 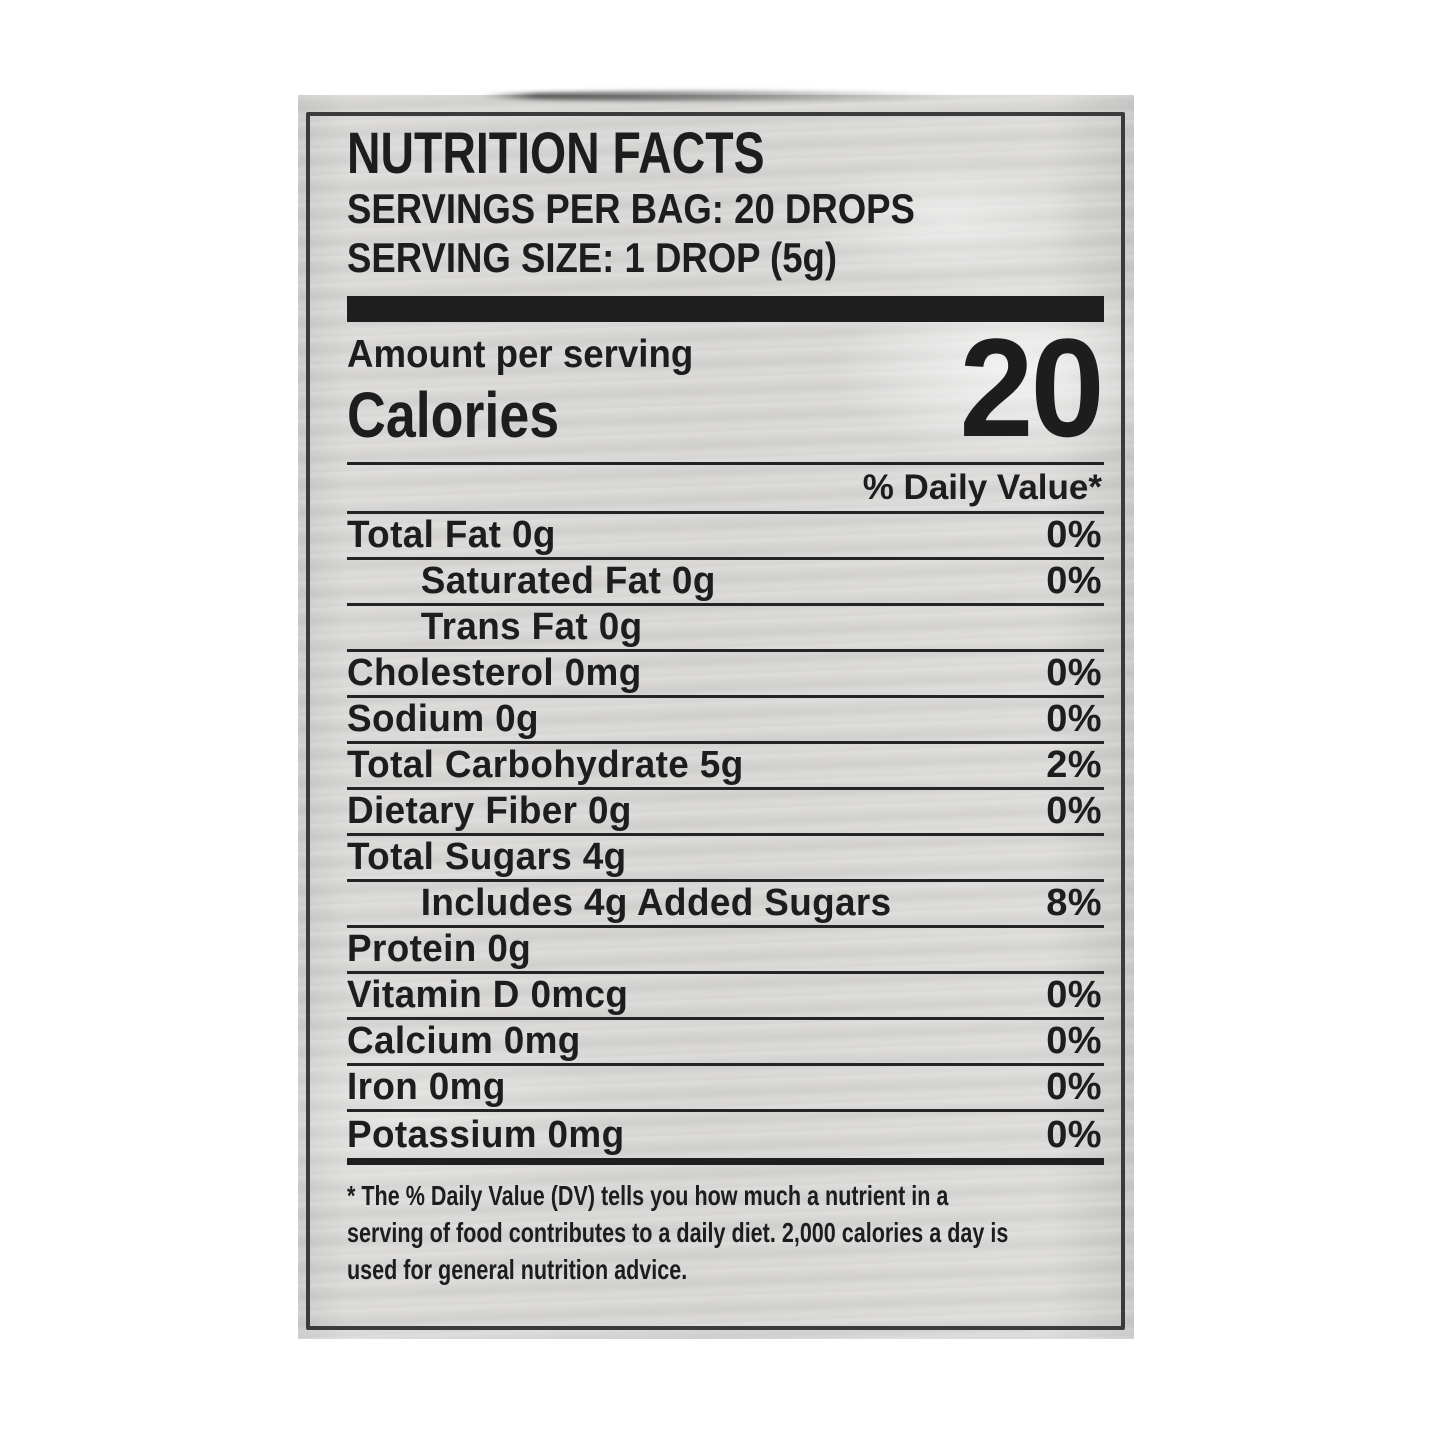 I want to click on nutrient-row: Sodium 0g 0%, so click(x=725, y=721).